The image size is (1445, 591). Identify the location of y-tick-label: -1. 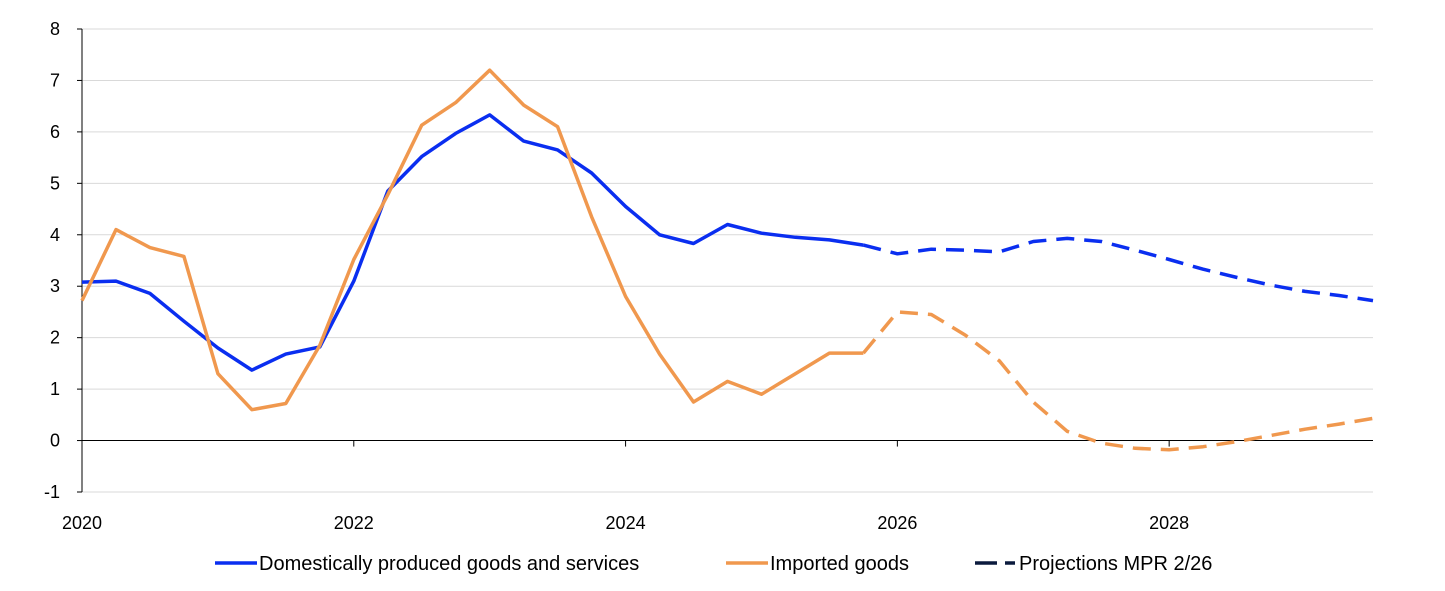
(52, 492).